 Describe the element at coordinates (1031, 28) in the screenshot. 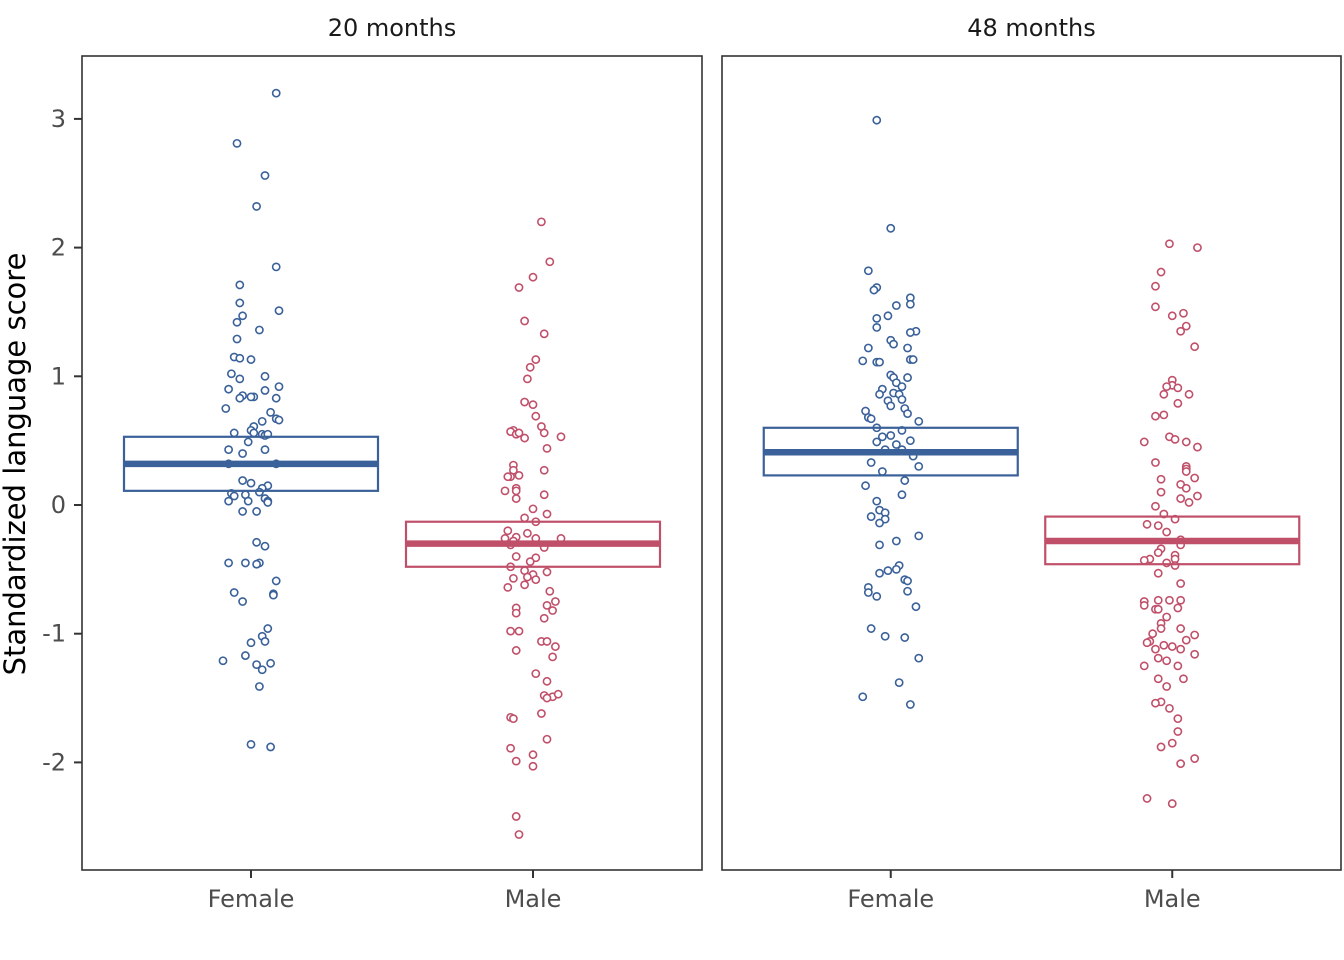

I see `panel-title: 48 months` at that location.